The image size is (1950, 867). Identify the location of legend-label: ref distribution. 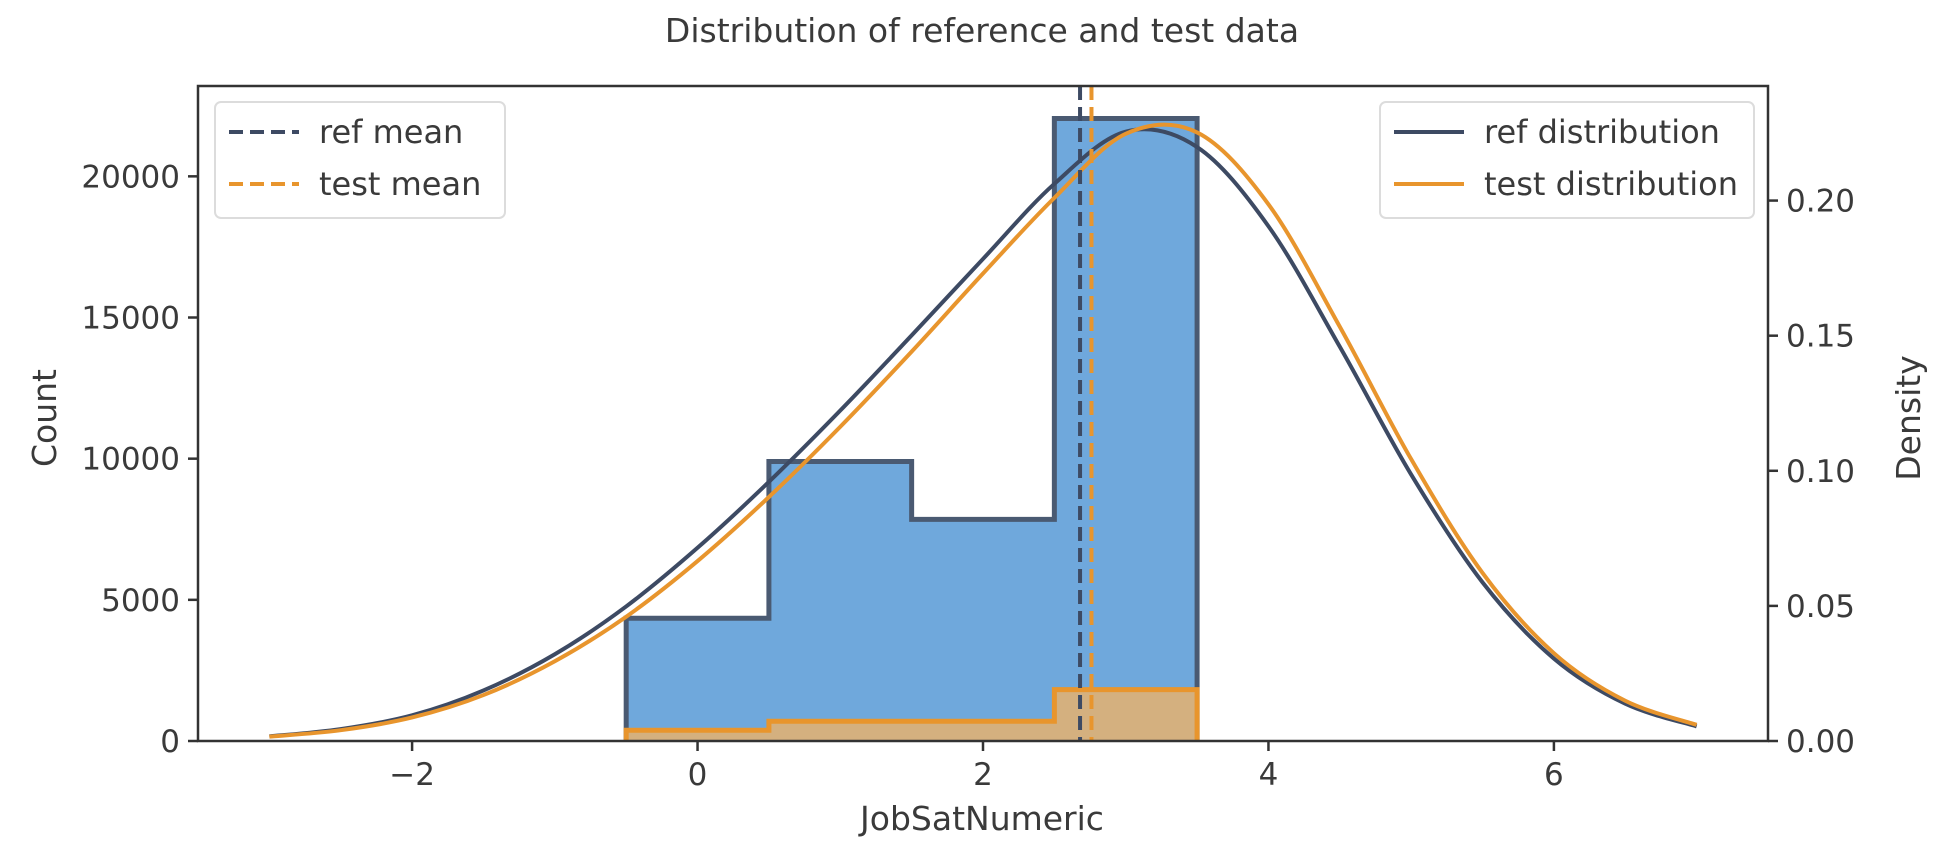
(1602, 132).